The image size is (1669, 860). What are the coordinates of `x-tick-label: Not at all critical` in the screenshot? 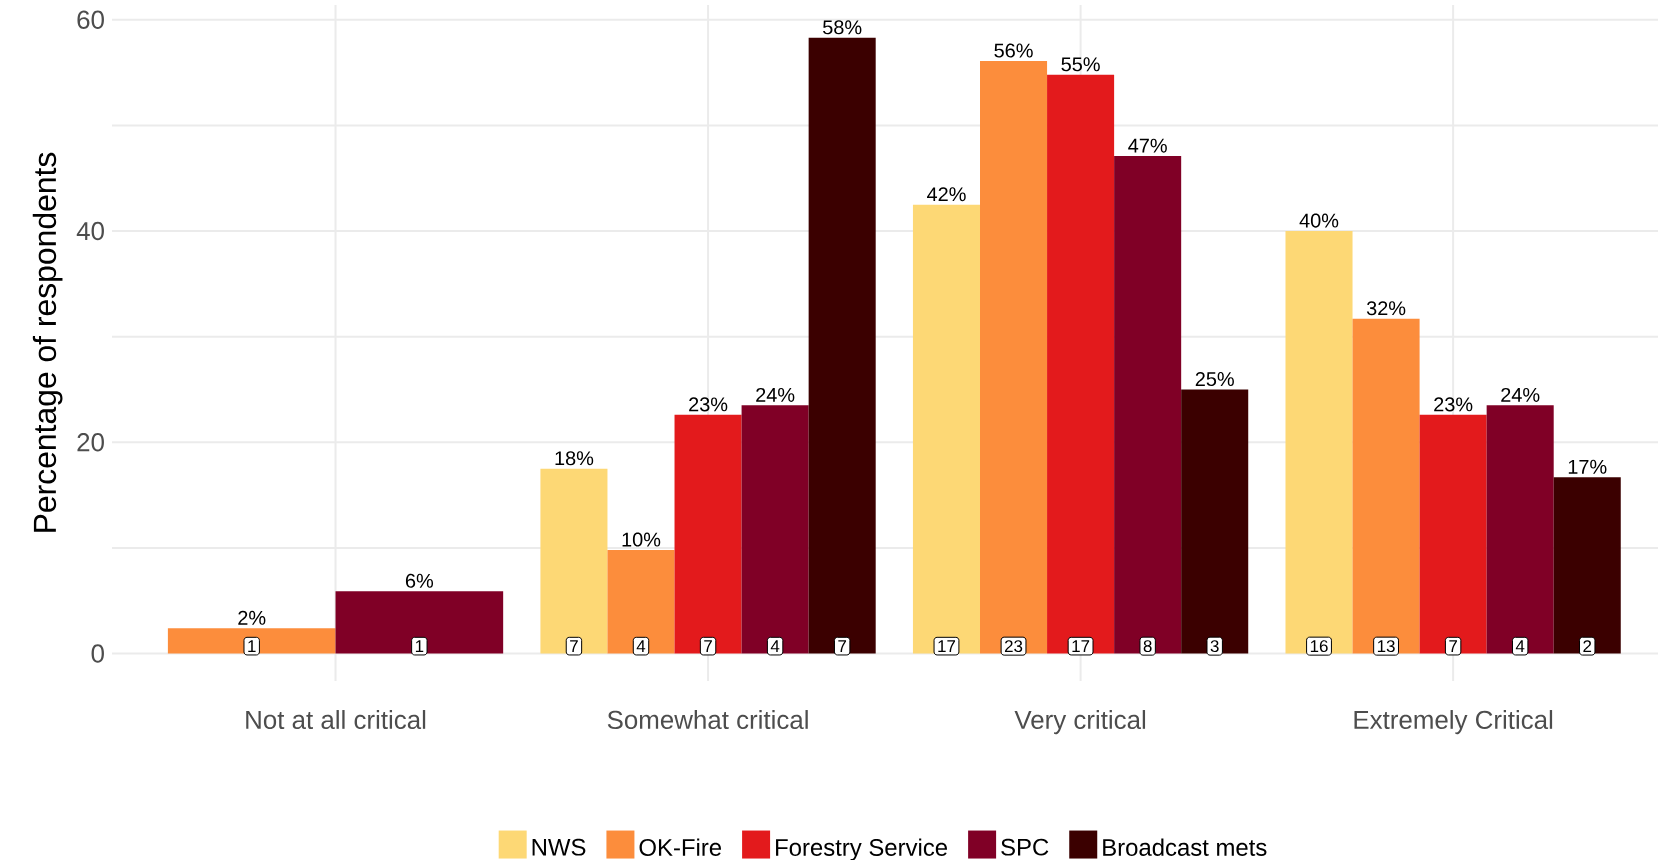 It's located at (336, 720).